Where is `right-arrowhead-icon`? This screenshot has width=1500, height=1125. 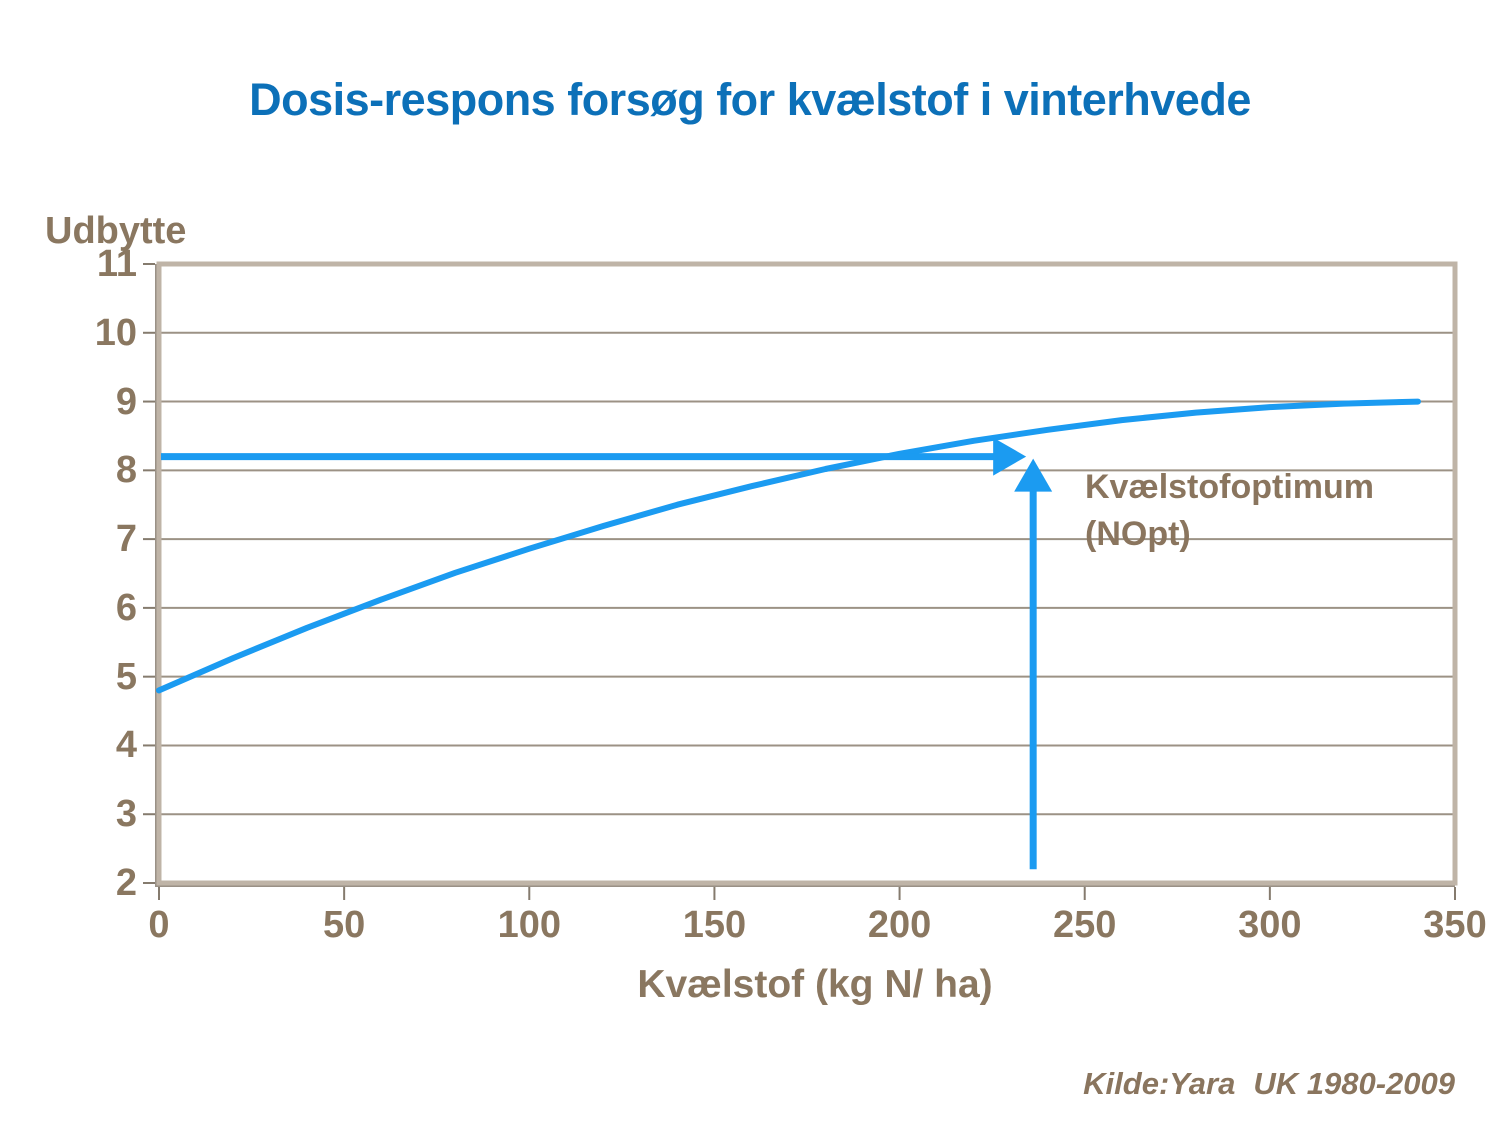
right-arrowhead-icon is located at coordinates (1010, 456).